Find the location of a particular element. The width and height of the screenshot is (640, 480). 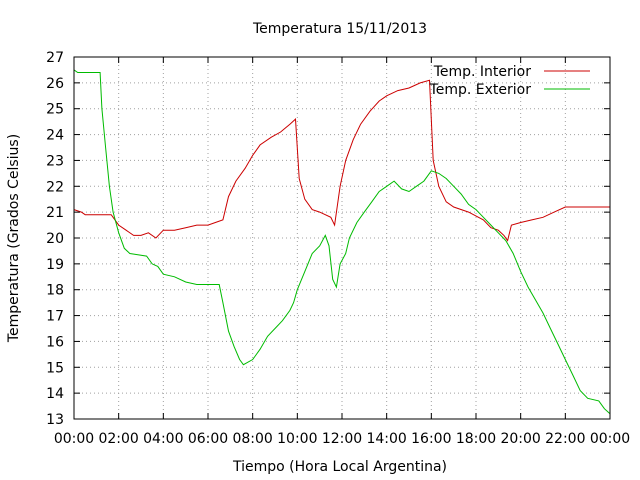

y-tick-labels: 13 14 15 16 17 18 19 20 21 22 23 24 25 26 27 is located at coordinates (55, 239).